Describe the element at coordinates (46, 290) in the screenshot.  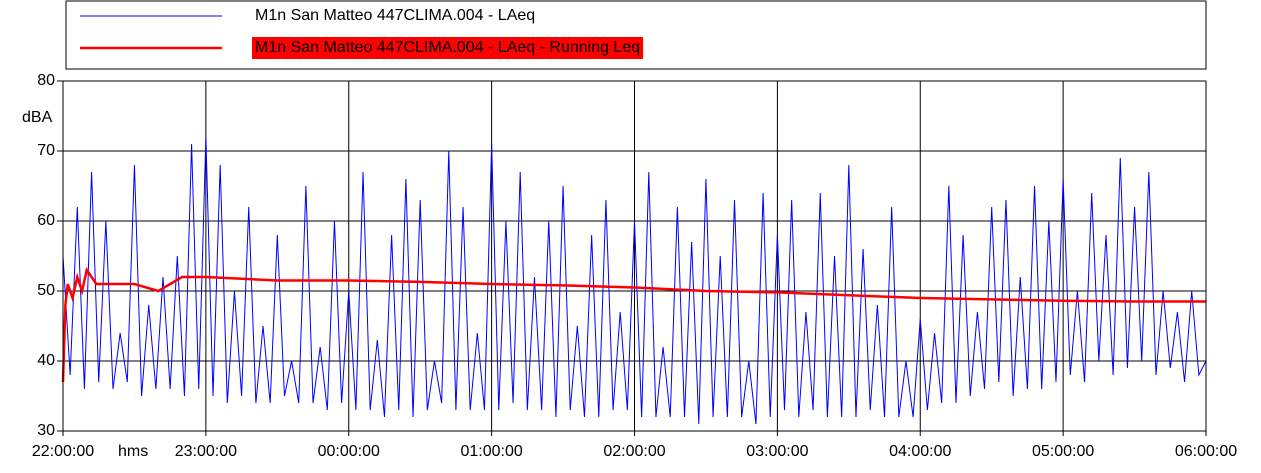
I see `y-tick-label: 50` at that location.